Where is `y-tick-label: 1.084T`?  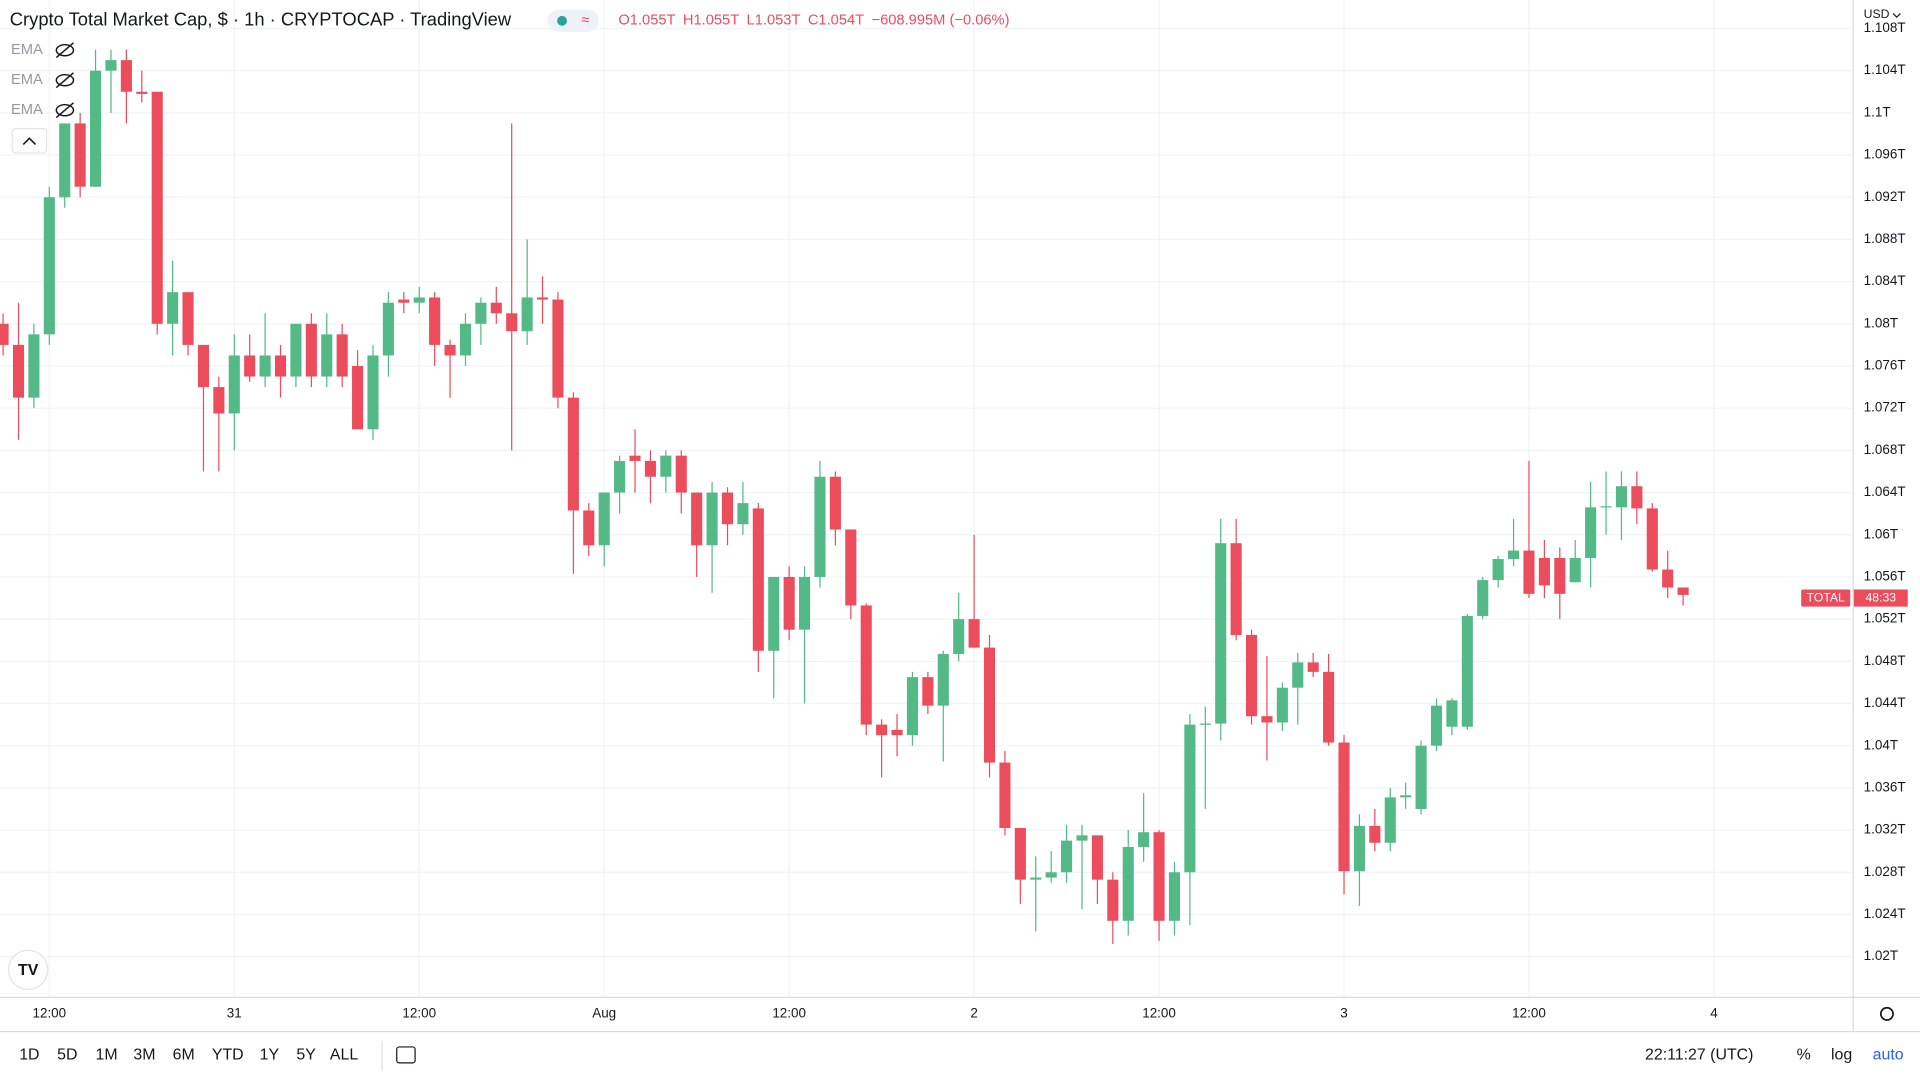 y-tick-label: 1.084T is located at coordinates (1885, 280).